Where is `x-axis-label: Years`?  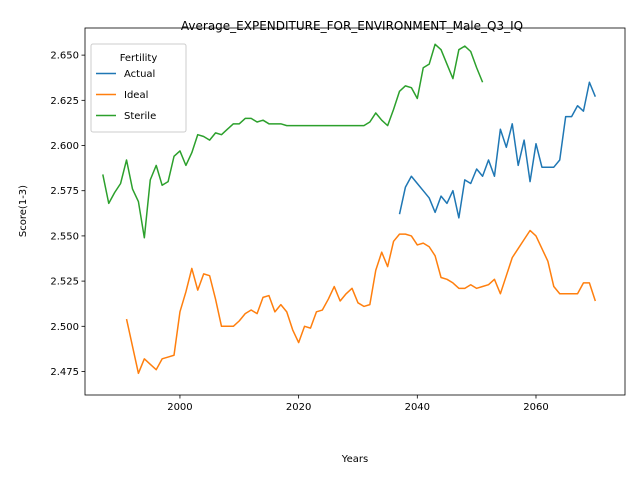
x-axis-label: Years is located at coordinates (354, 459).